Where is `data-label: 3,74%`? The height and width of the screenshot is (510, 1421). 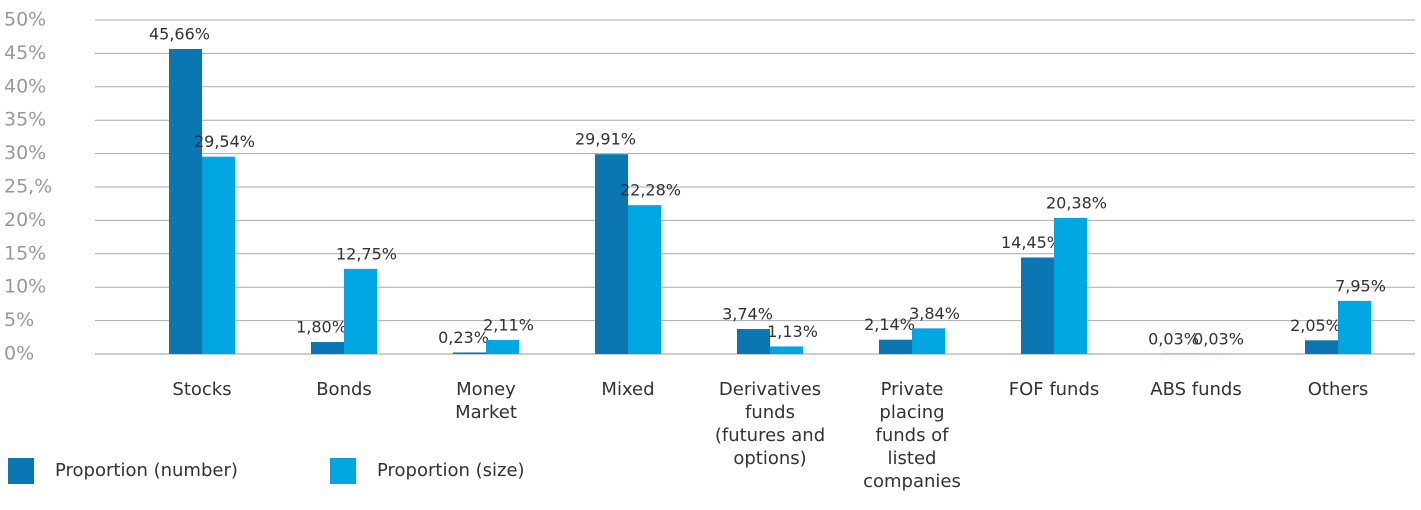
data-label: 3,74% is located at coordinates (747, 314).